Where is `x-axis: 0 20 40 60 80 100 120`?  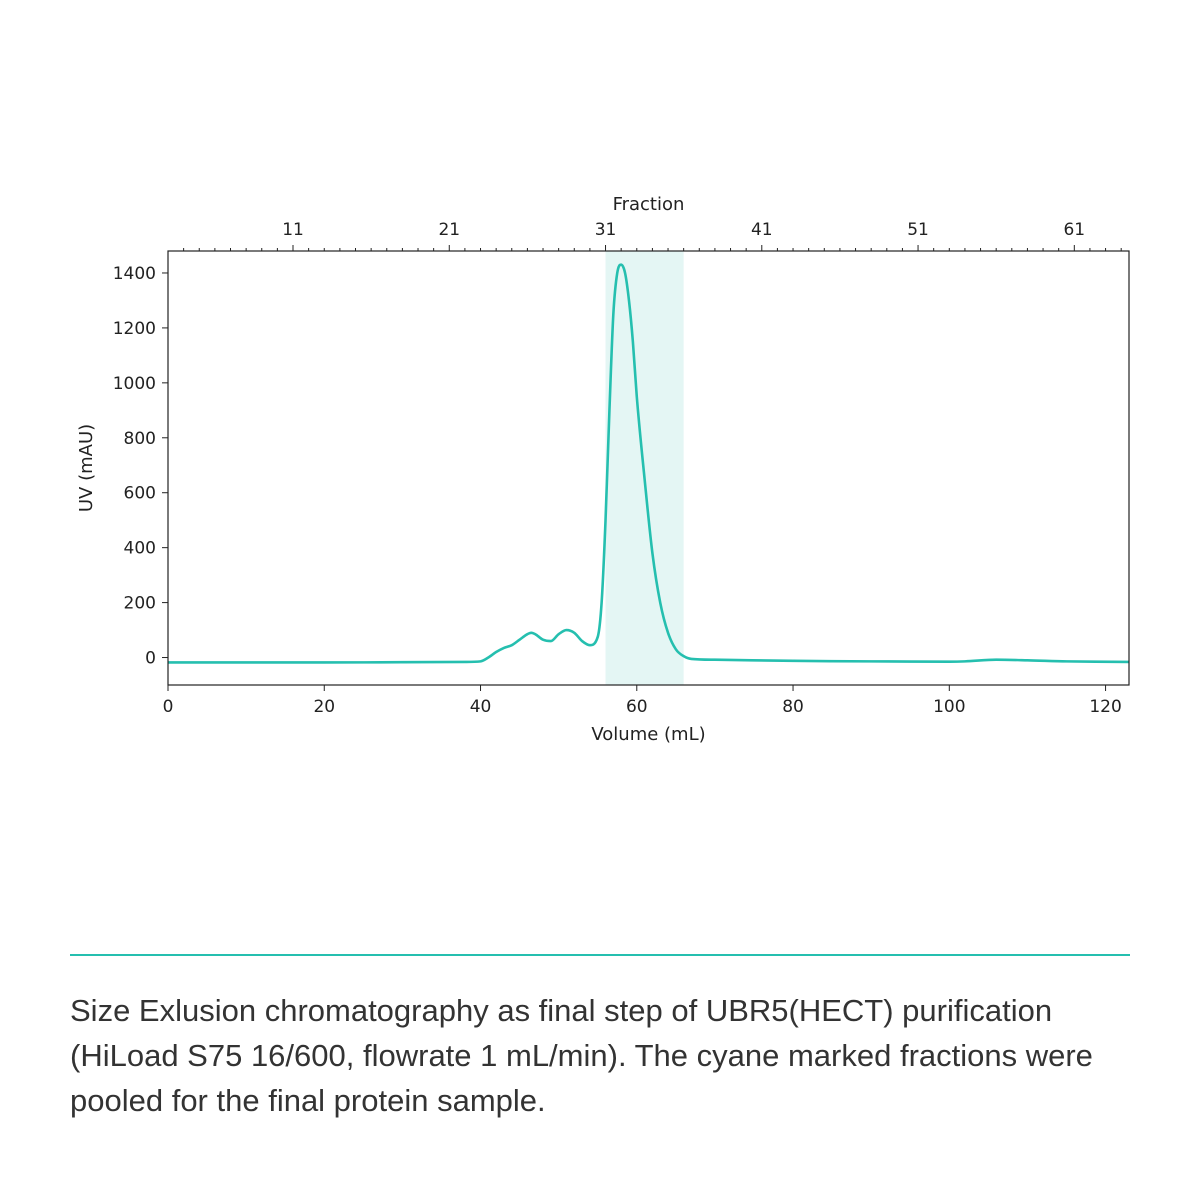 x-axis: 0 20 40 60 80 100 120 is located at coordinates (642, 701).